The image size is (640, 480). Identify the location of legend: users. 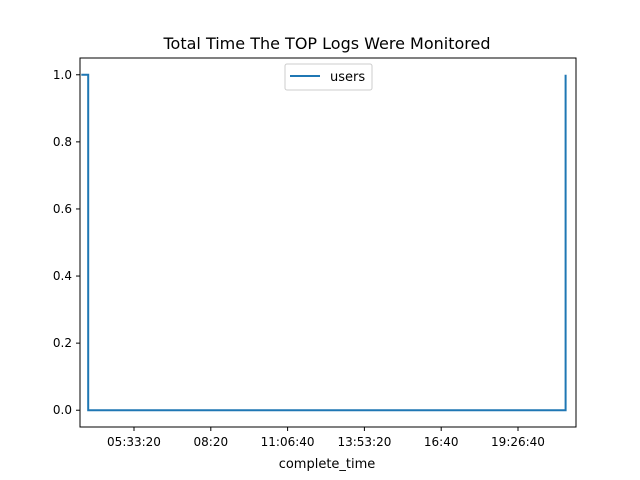
(328, 77).